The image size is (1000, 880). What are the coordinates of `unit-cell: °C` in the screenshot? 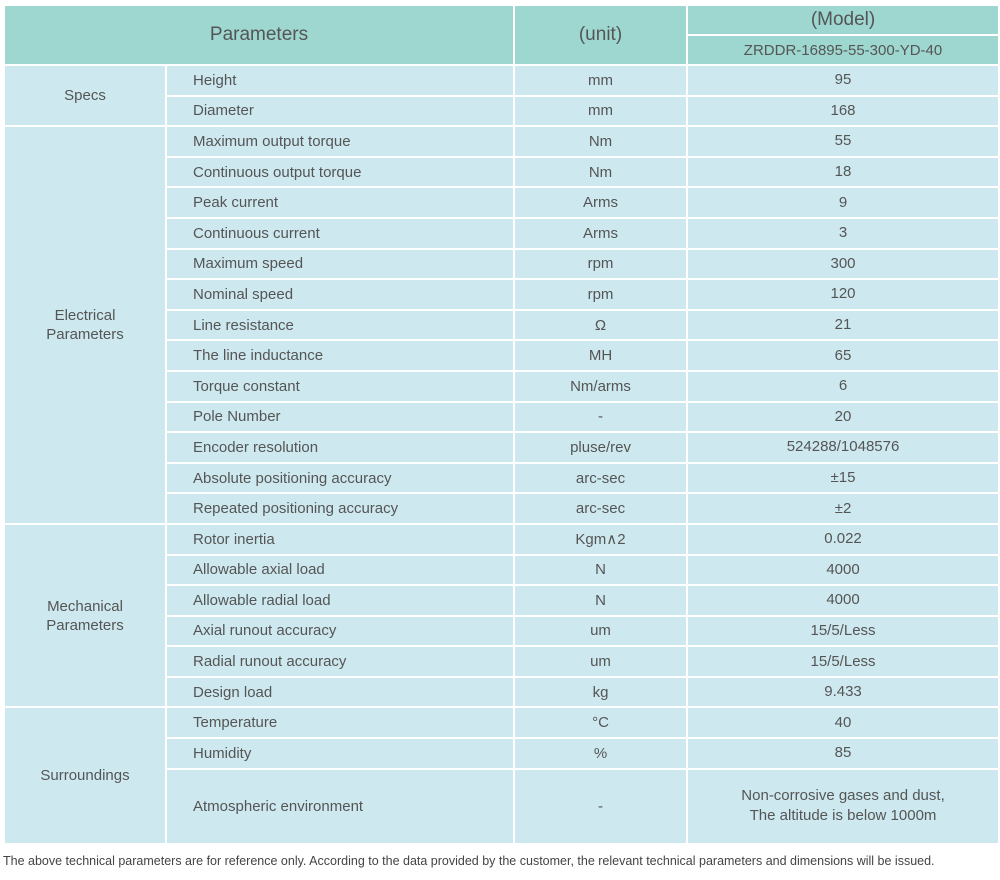 It's located at (601, 723).